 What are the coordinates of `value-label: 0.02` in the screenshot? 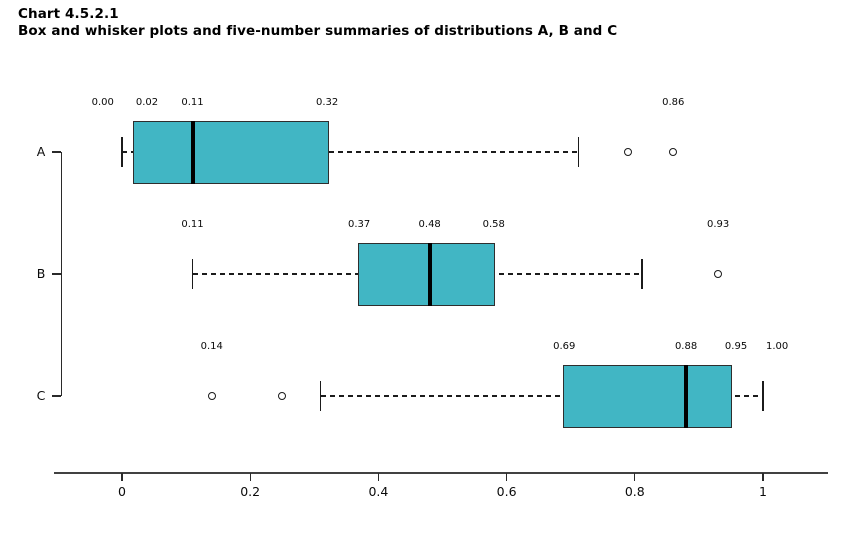 It's located at (147, 102).